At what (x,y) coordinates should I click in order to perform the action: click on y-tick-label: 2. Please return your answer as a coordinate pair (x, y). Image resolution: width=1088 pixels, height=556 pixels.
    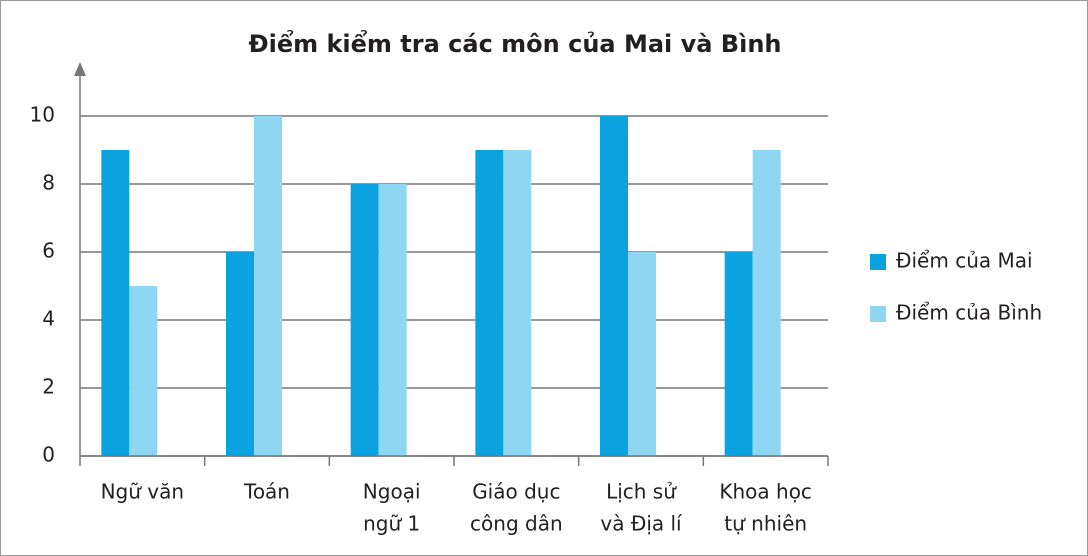
    Looking at the image, I should click on (48, 387).